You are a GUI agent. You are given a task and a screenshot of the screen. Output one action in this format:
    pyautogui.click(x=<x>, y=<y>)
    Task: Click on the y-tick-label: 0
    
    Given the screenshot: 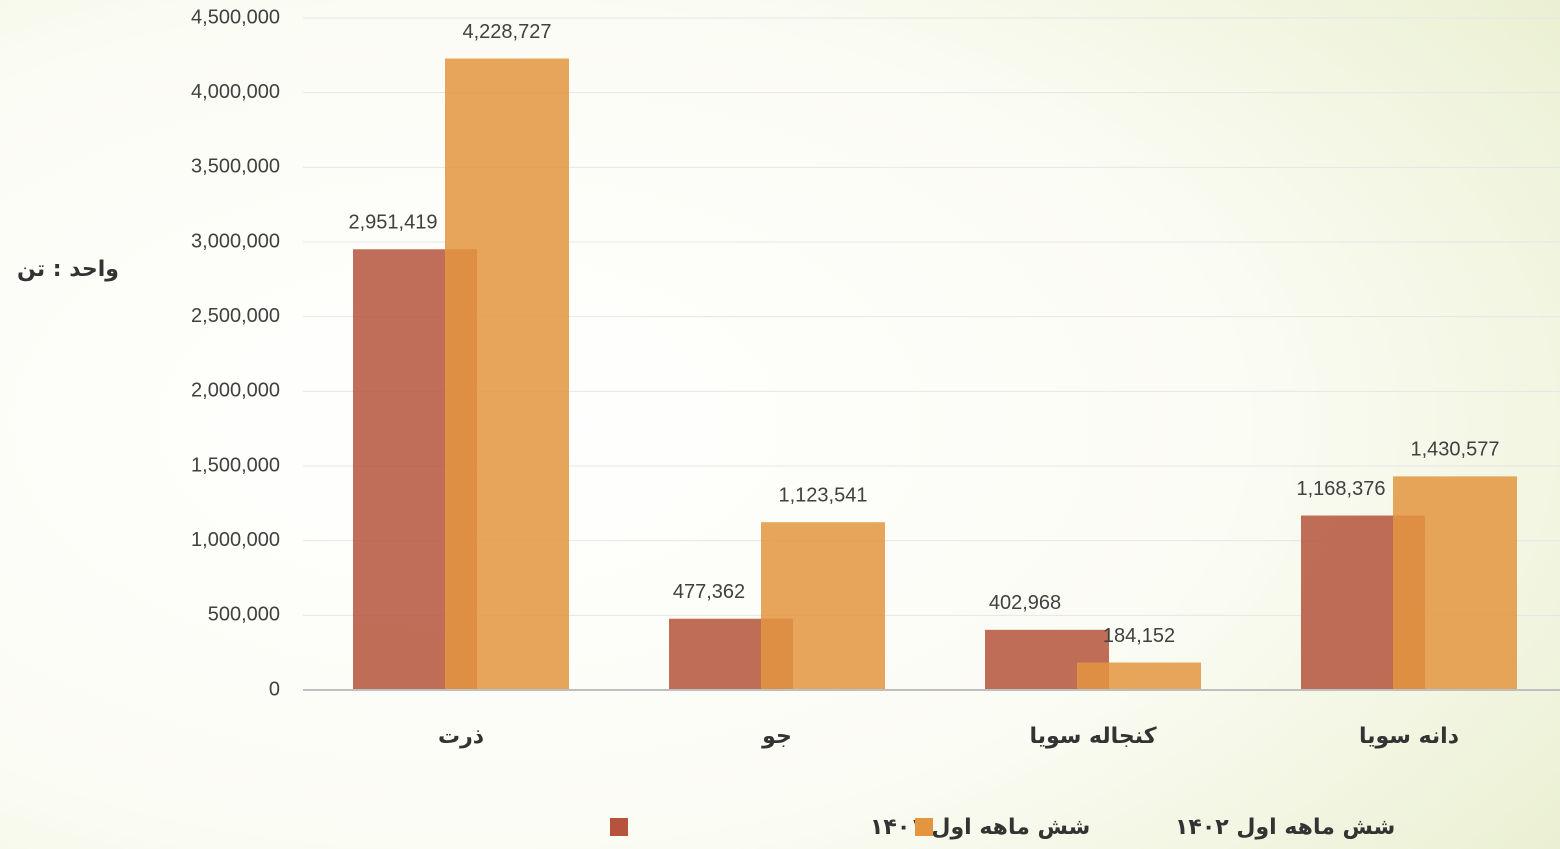 What is the action you would take?
    pyautogui.click(x=274, y=689)
    